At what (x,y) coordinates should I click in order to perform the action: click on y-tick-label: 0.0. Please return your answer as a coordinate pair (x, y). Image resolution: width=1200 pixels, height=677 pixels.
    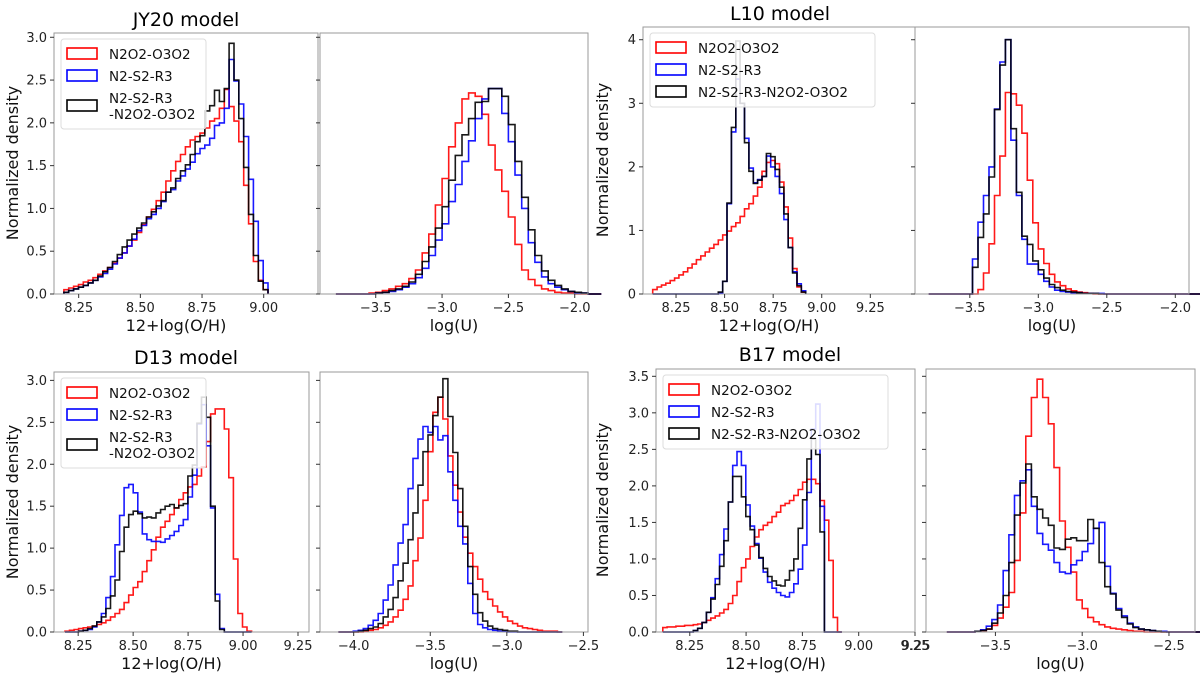
    Looking at the image, I should click on (36, 633).